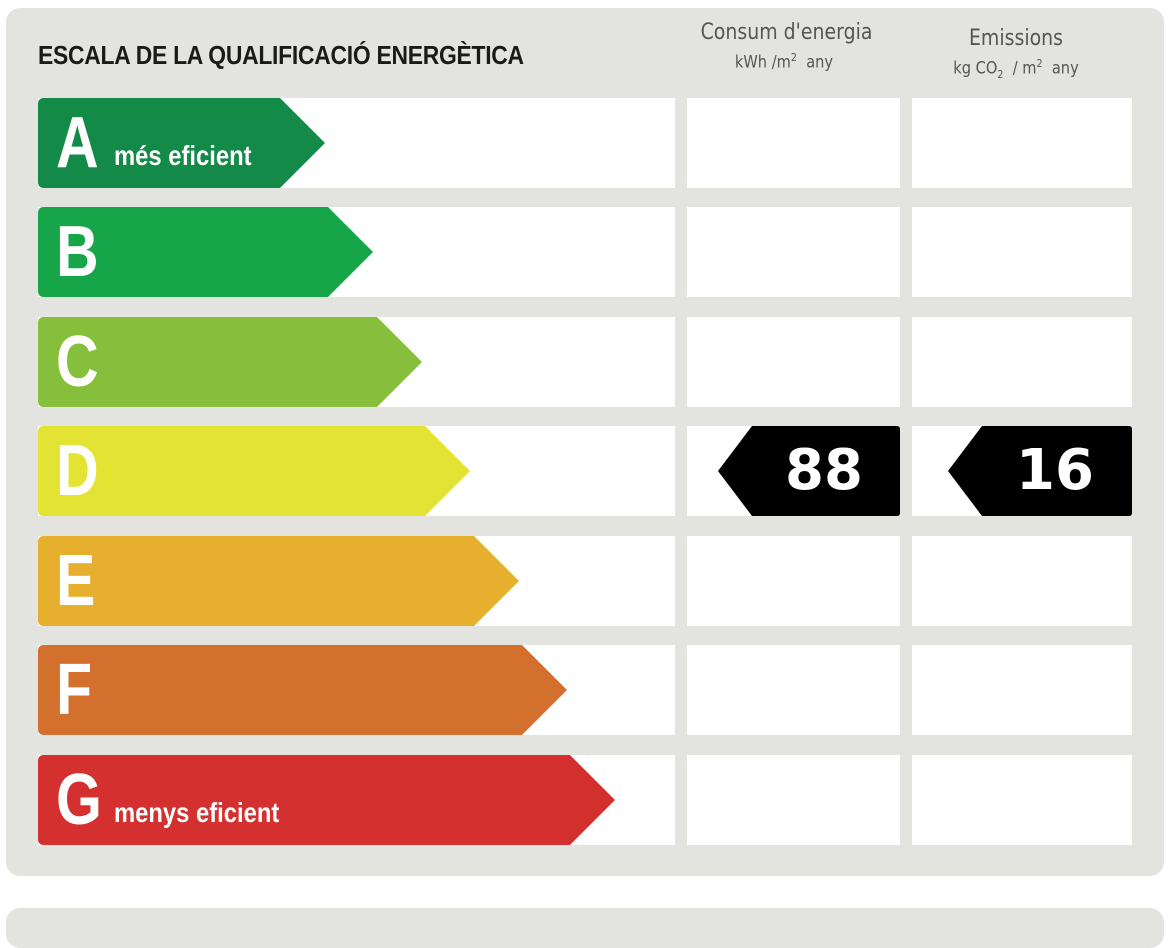  Describe the element at coordinates (1016, 38) in the screenshot. I see `emissions-column-title: Emissions` at that location.